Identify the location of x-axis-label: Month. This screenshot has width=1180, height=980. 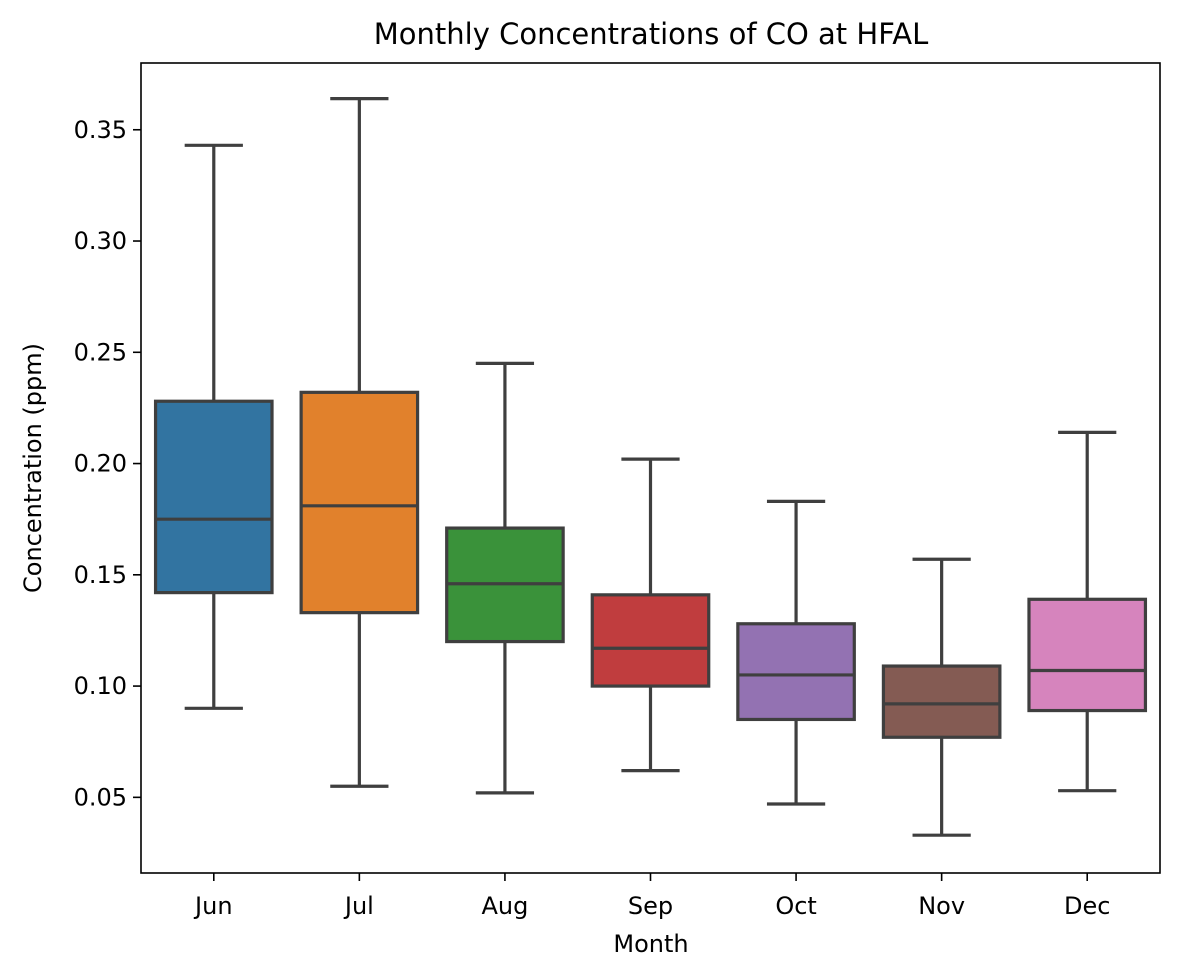
(650, 944).